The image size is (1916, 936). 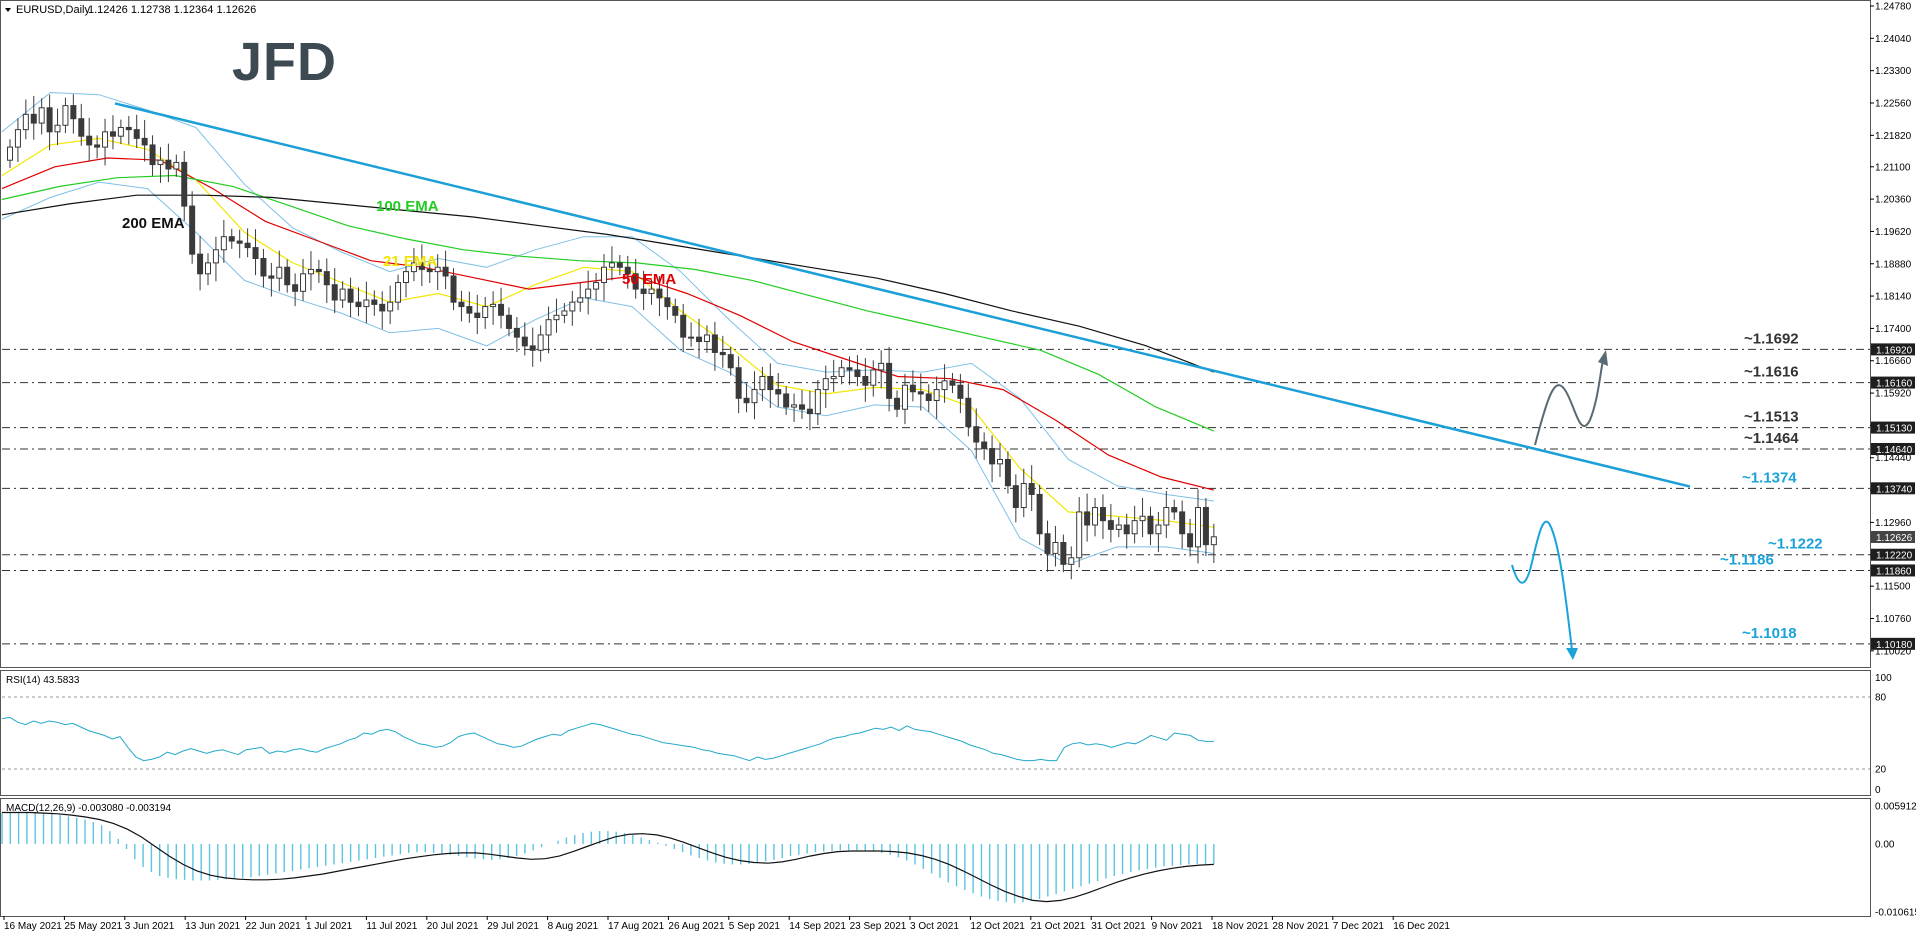 I want to click on date-tick-label: 22 Jun 2021, so click(x=273, y=926).